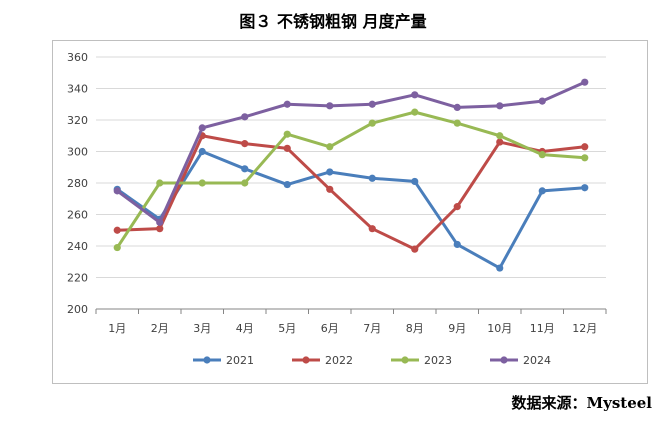  I want to click on y-tick-label: 220, so click(77, 278).